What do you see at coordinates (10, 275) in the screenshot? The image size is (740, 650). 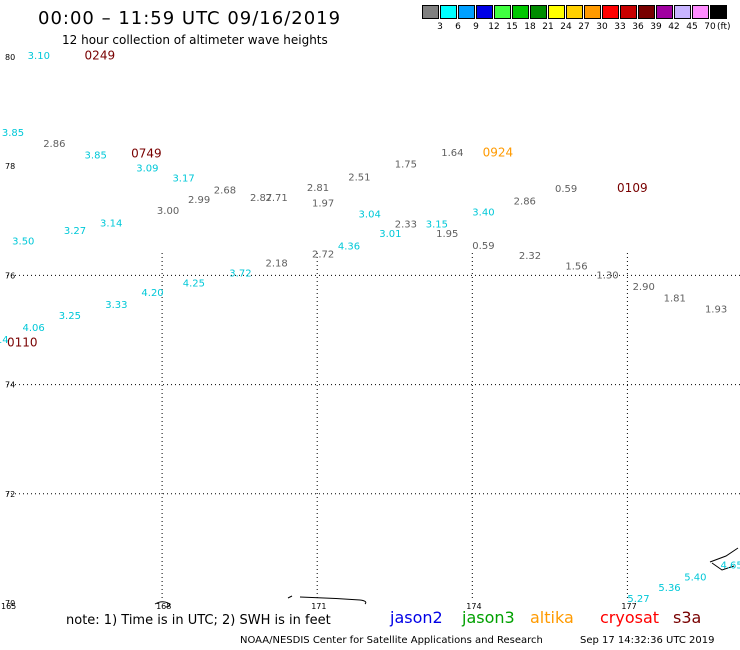 I see `latitude-label: 76` at bounding box center [10, 275].